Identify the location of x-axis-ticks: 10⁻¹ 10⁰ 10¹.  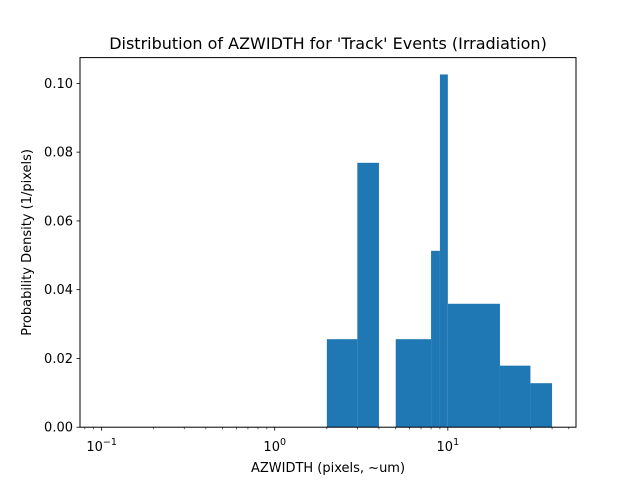
(272, 441).